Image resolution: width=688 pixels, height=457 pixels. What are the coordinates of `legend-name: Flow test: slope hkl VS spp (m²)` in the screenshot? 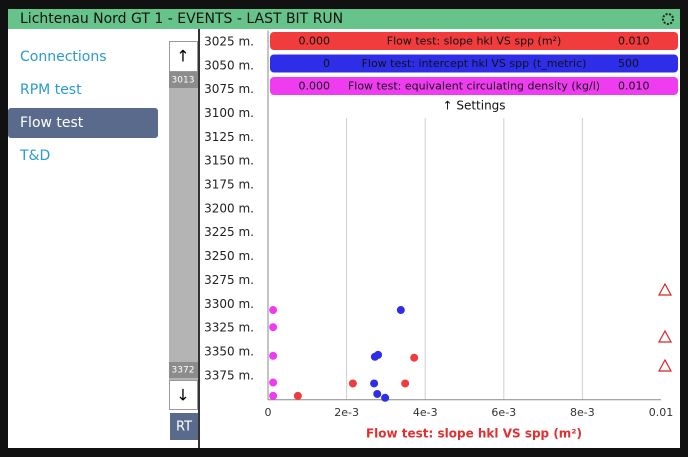 It's located at (474, 41).